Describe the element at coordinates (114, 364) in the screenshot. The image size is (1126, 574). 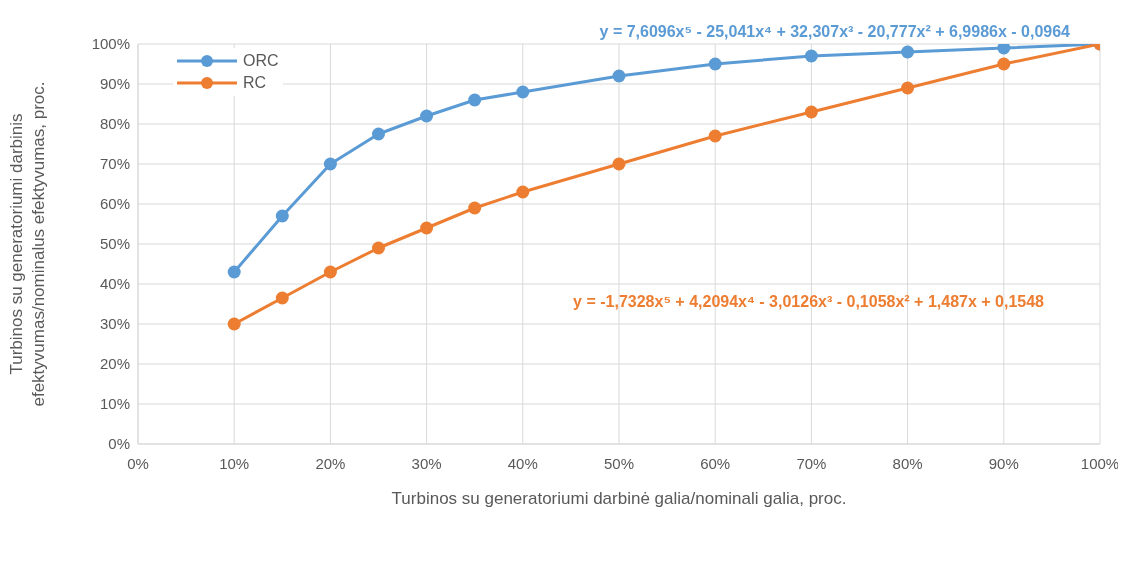
I see `y-tick-label: 20%` at that location.